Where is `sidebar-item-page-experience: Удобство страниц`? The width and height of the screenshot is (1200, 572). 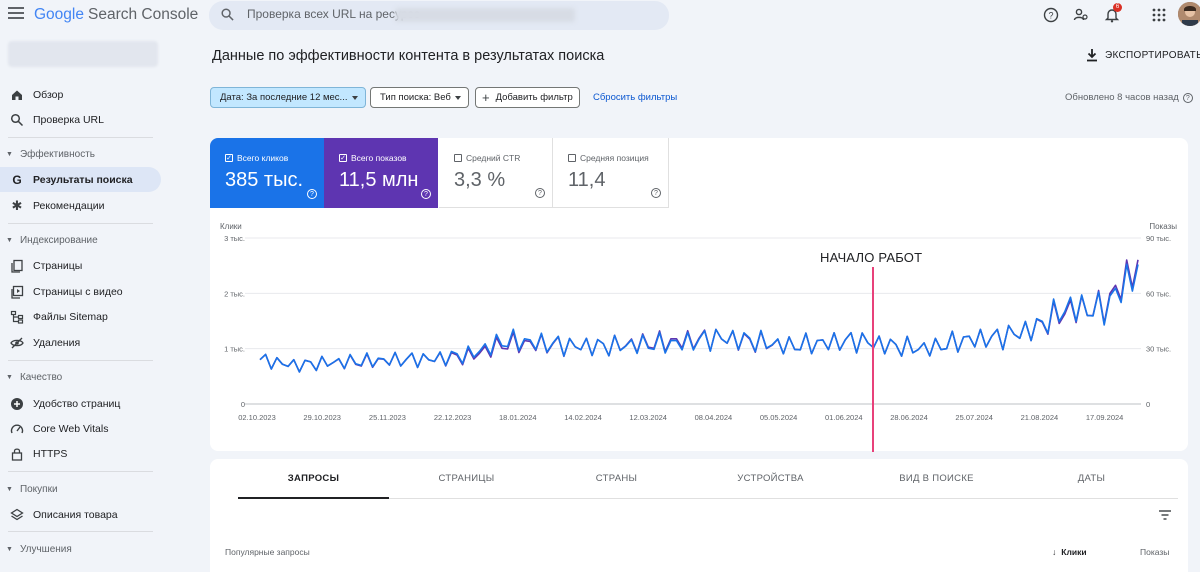
sidebar-item-page-experience: Удобство страниц is located at coordinates (80, 403).